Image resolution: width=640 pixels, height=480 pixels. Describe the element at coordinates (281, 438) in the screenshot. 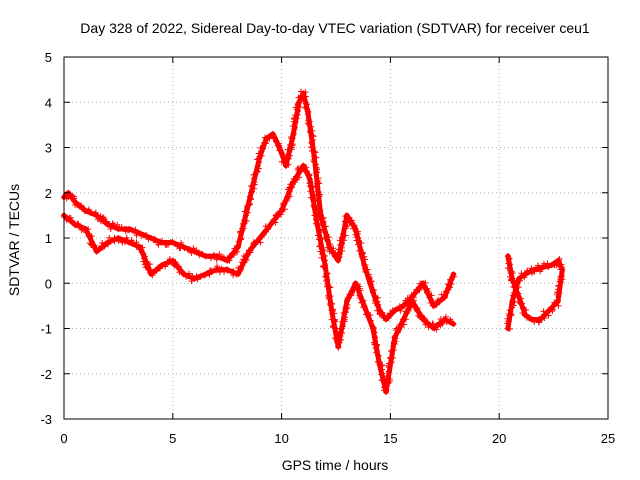

I see `x-tick-label: 10` at that location.